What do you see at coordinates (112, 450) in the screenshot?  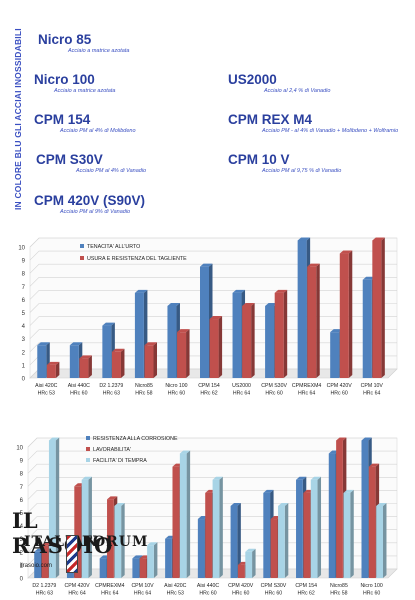 I see `legend-label: LAVORABILITA'` at bounding box center [112, 450].